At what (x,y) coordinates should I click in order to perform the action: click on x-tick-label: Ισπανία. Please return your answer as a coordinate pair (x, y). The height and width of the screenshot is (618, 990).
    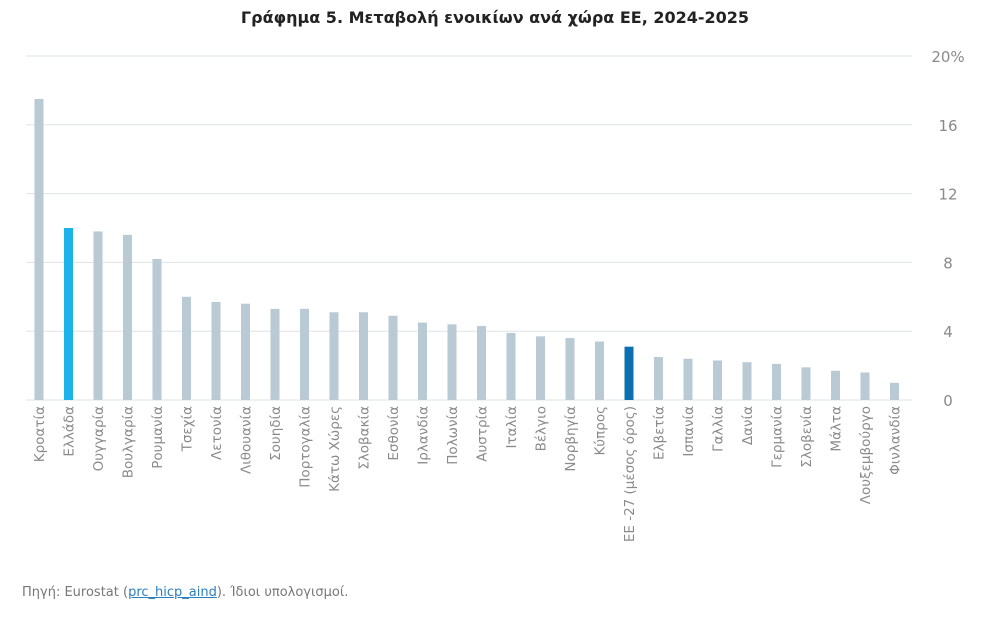
    Looking at the image, I should click on (689, 431).